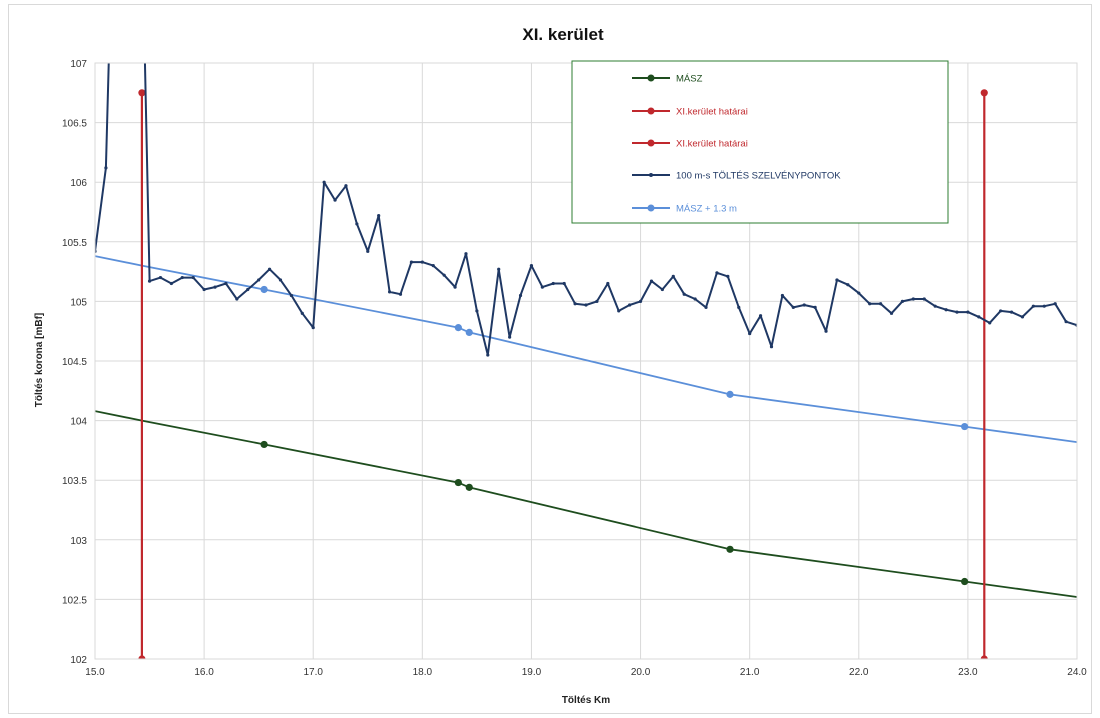 This screenshot has width=1100, height=718. What do you see at coordinates (78, 302) in the screenshot?
I see `y-tick-label: 105` at bounding box center [78, 302].